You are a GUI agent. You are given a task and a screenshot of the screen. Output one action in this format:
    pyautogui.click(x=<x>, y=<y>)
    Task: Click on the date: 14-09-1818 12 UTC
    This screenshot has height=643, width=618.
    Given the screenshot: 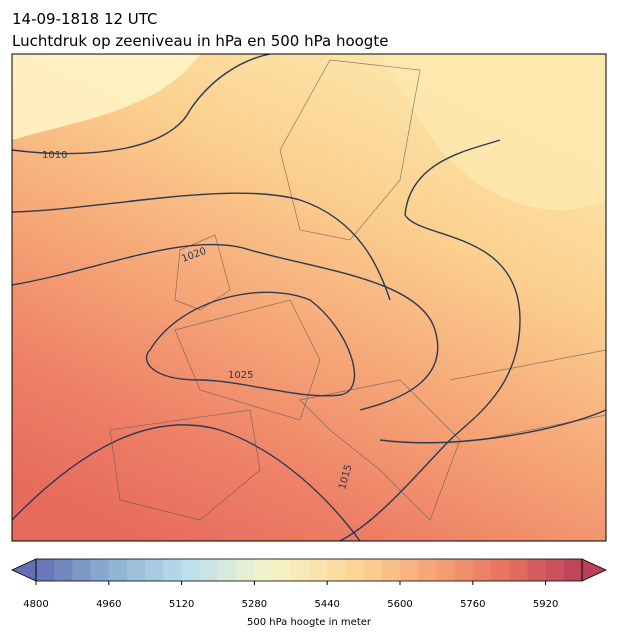 What is the action you would take?
    pyautogui.click(x=85, y=19)
    